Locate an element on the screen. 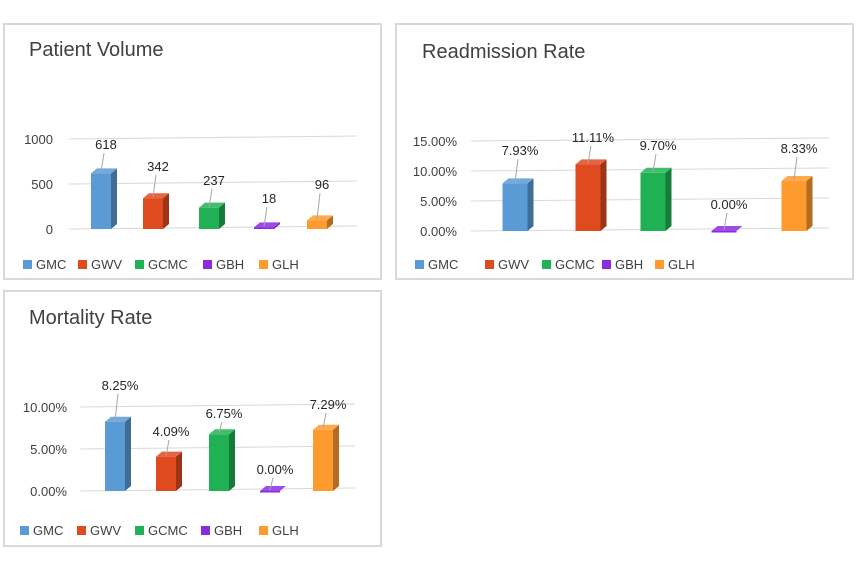  data-label: 6.75% is located at coordinates (224, 413).